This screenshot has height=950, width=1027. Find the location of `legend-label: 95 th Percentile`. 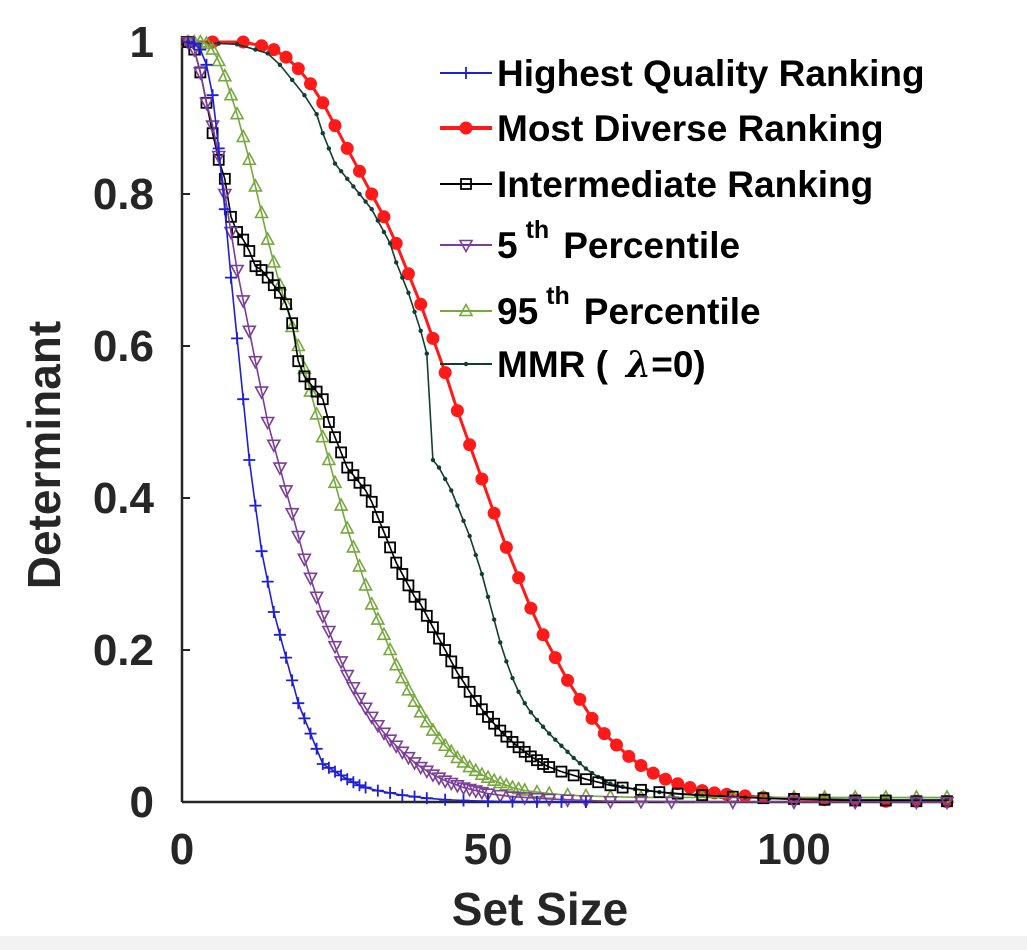

legend-label: 95 th Percentile is located at coordinates (629, 307).